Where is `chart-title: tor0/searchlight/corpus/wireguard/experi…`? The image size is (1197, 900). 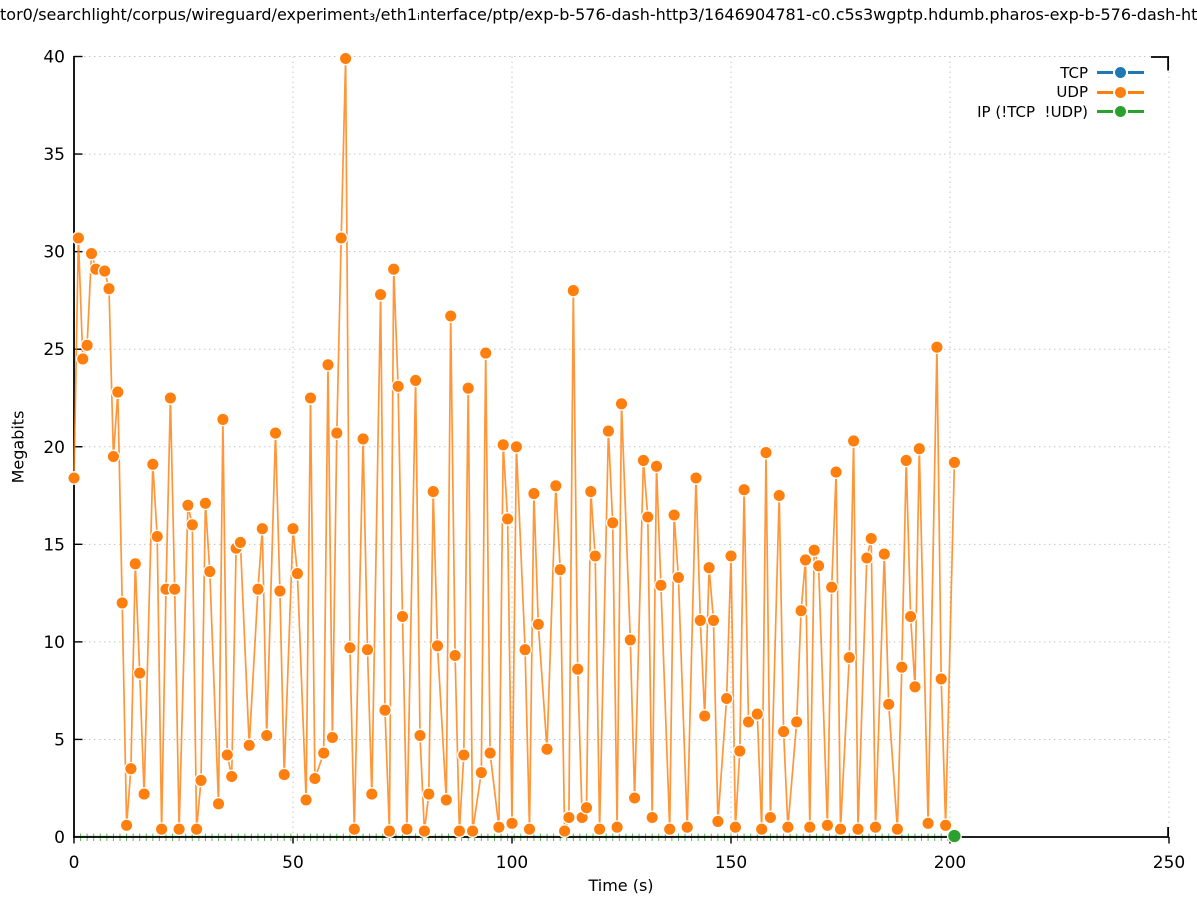 chart-title: tor0/searchlight/corpus/wireguard/experi… is located at coordinates (598, 14).